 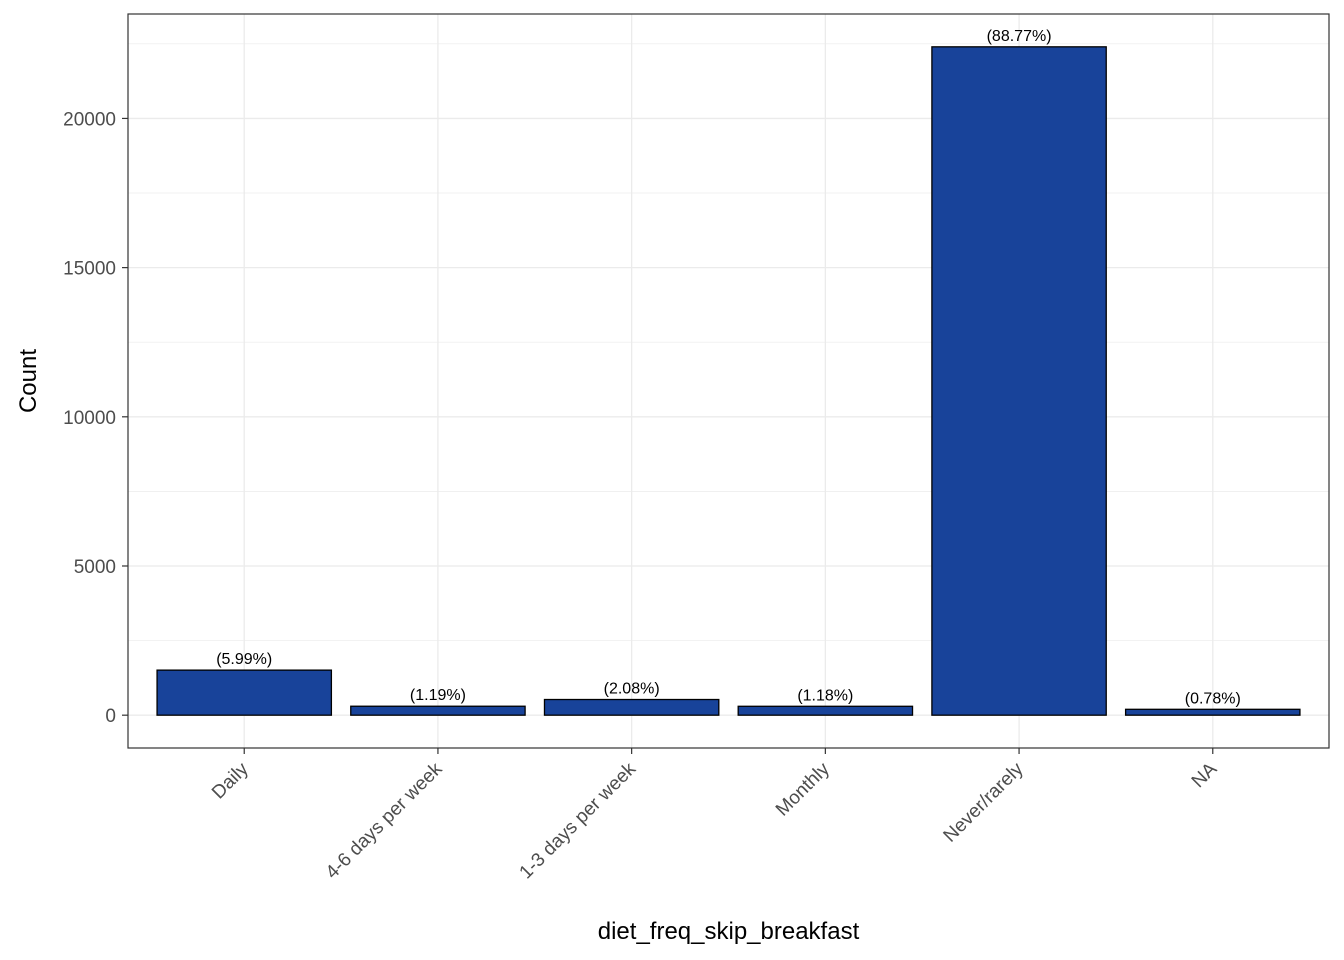 I want to click on data-label: (1.19%), so click(x=438, y=695).